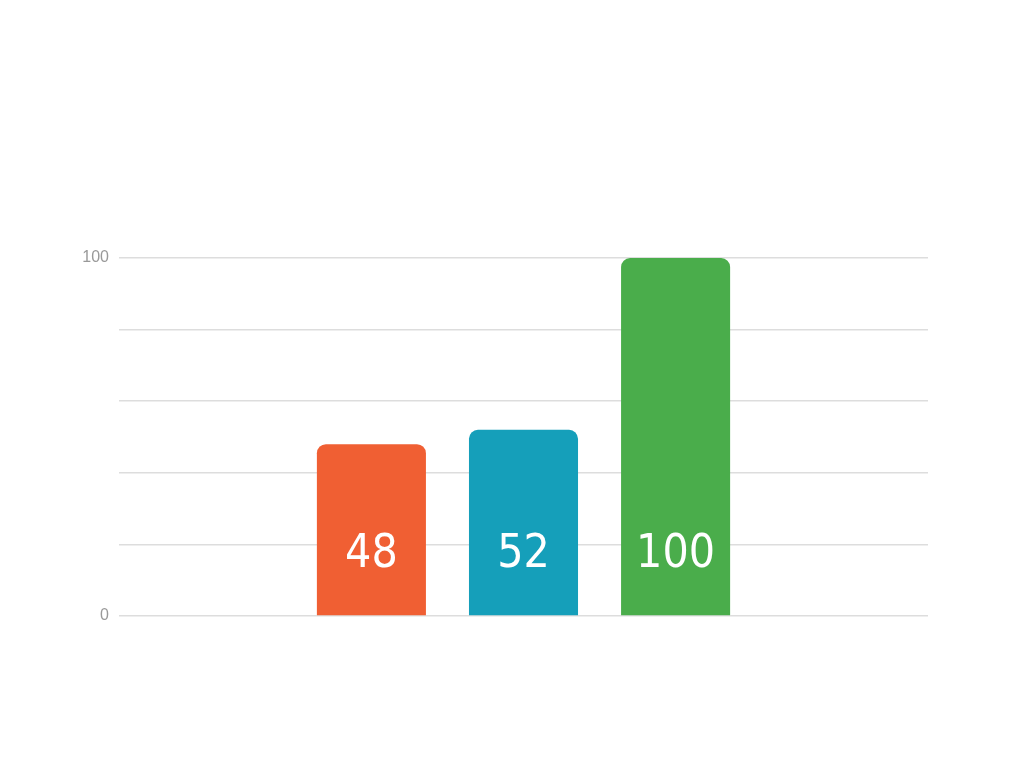  I want to click on data-label: 48, so click(371, 551).